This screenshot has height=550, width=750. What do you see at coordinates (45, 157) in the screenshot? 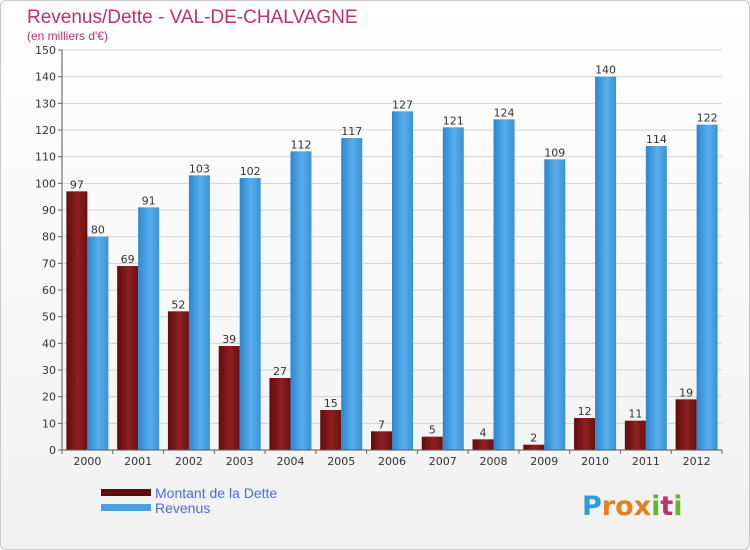
I see `y-tick-label: 110` at bounding box center [45, 157].